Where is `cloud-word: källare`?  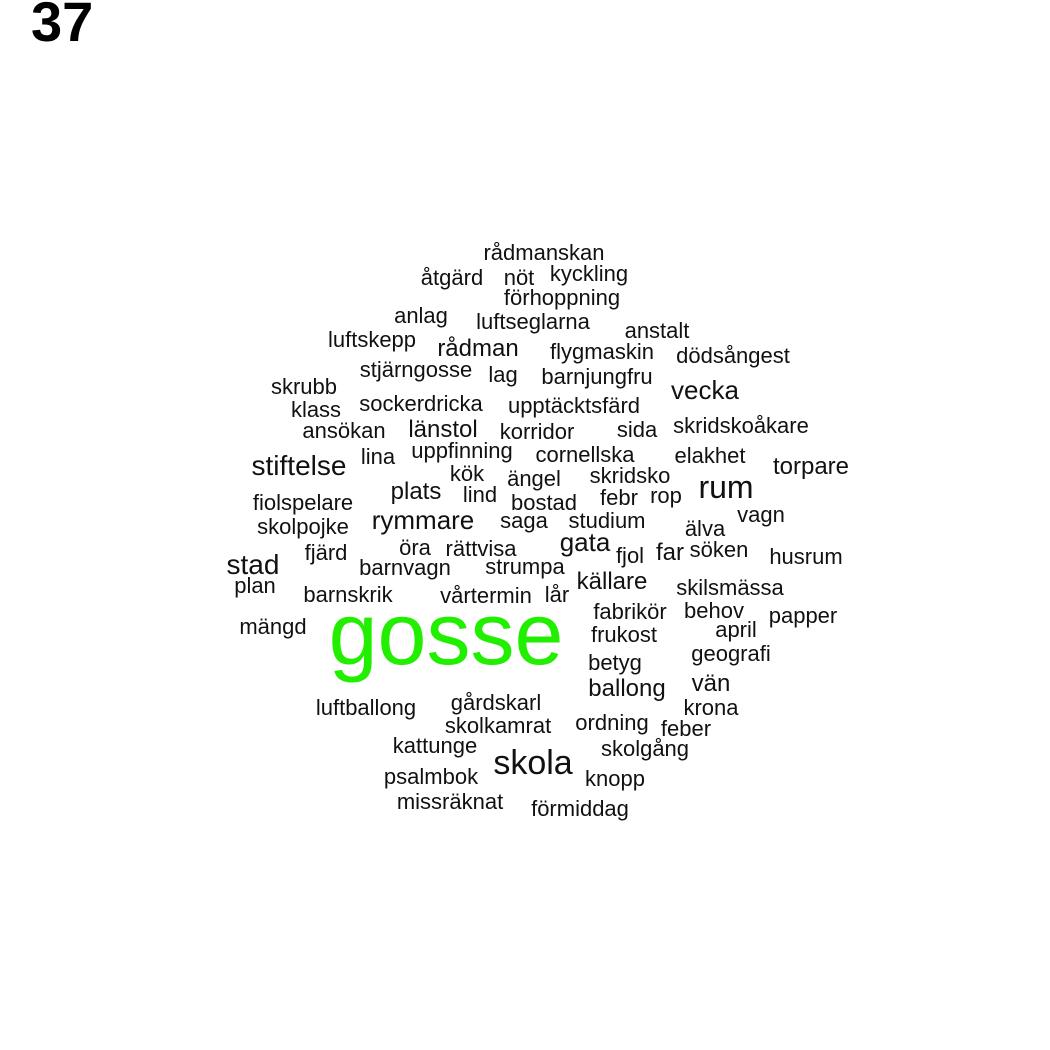 cloud-word: källare is located at coordinates (612, 581).